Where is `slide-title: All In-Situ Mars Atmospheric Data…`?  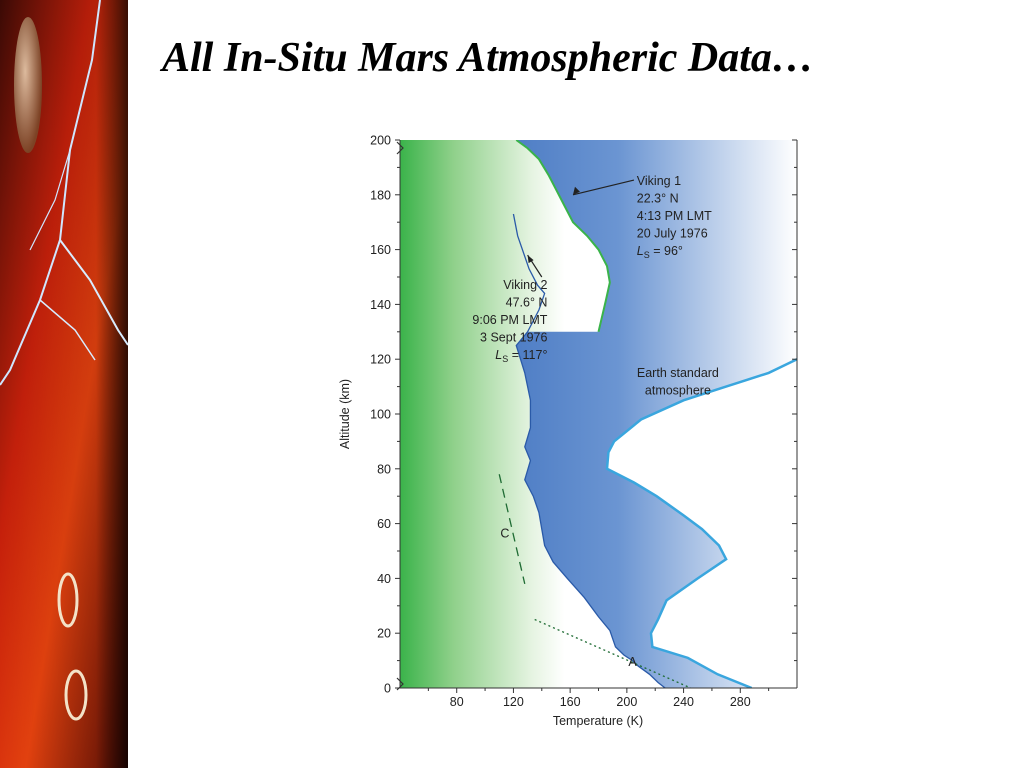
slide-title: All In-Situ Mars Atmospheric Data… is located at coordinates (488, 58).